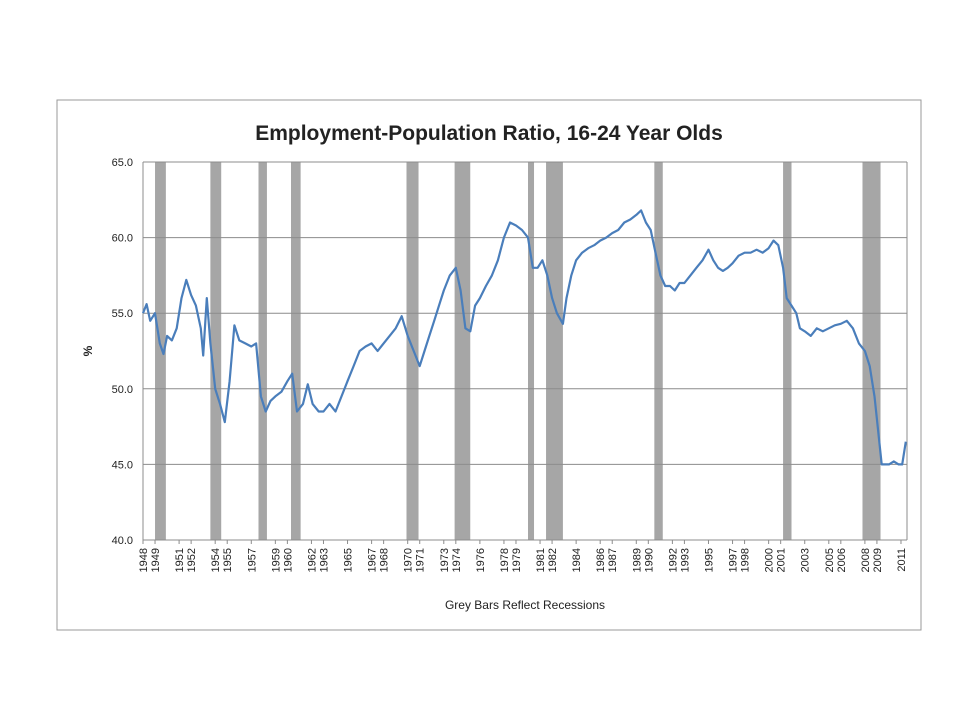 This screenshot has height=720, width=960. I want to click on x-tick-label: 1960, so click(288, 560).